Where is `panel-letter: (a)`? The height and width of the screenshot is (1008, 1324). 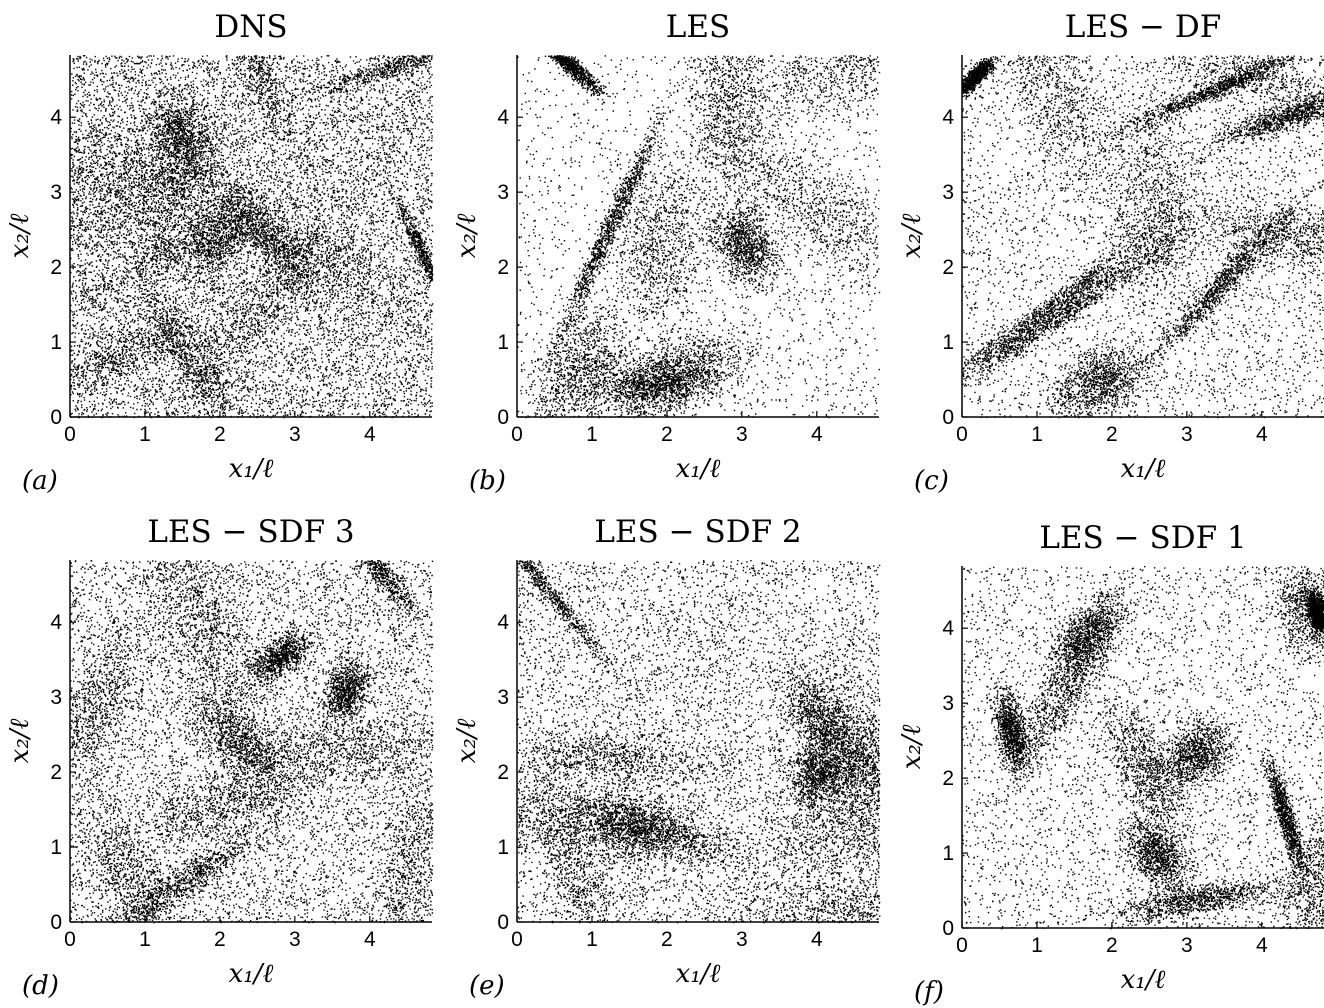
panel-letter: (a) is located at coordinates (40, 481).